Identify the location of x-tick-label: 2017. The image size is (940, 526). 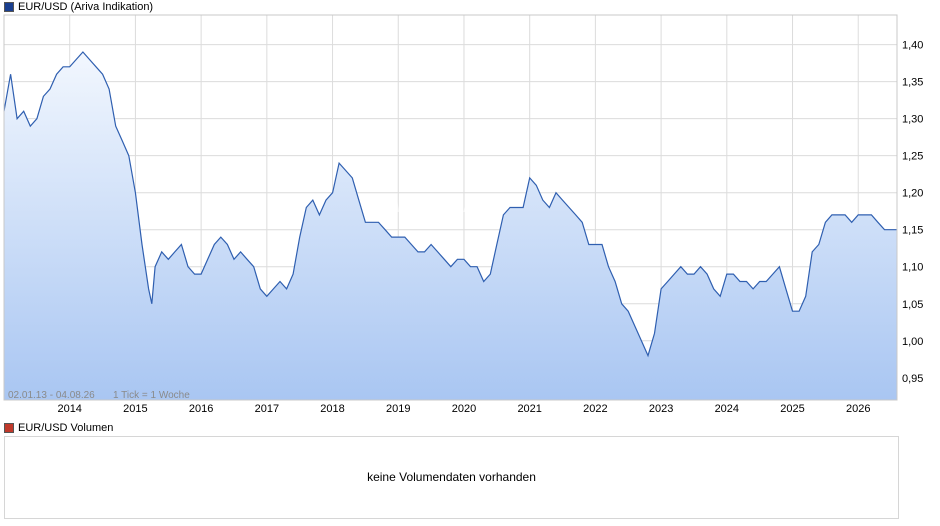
(267, 409).